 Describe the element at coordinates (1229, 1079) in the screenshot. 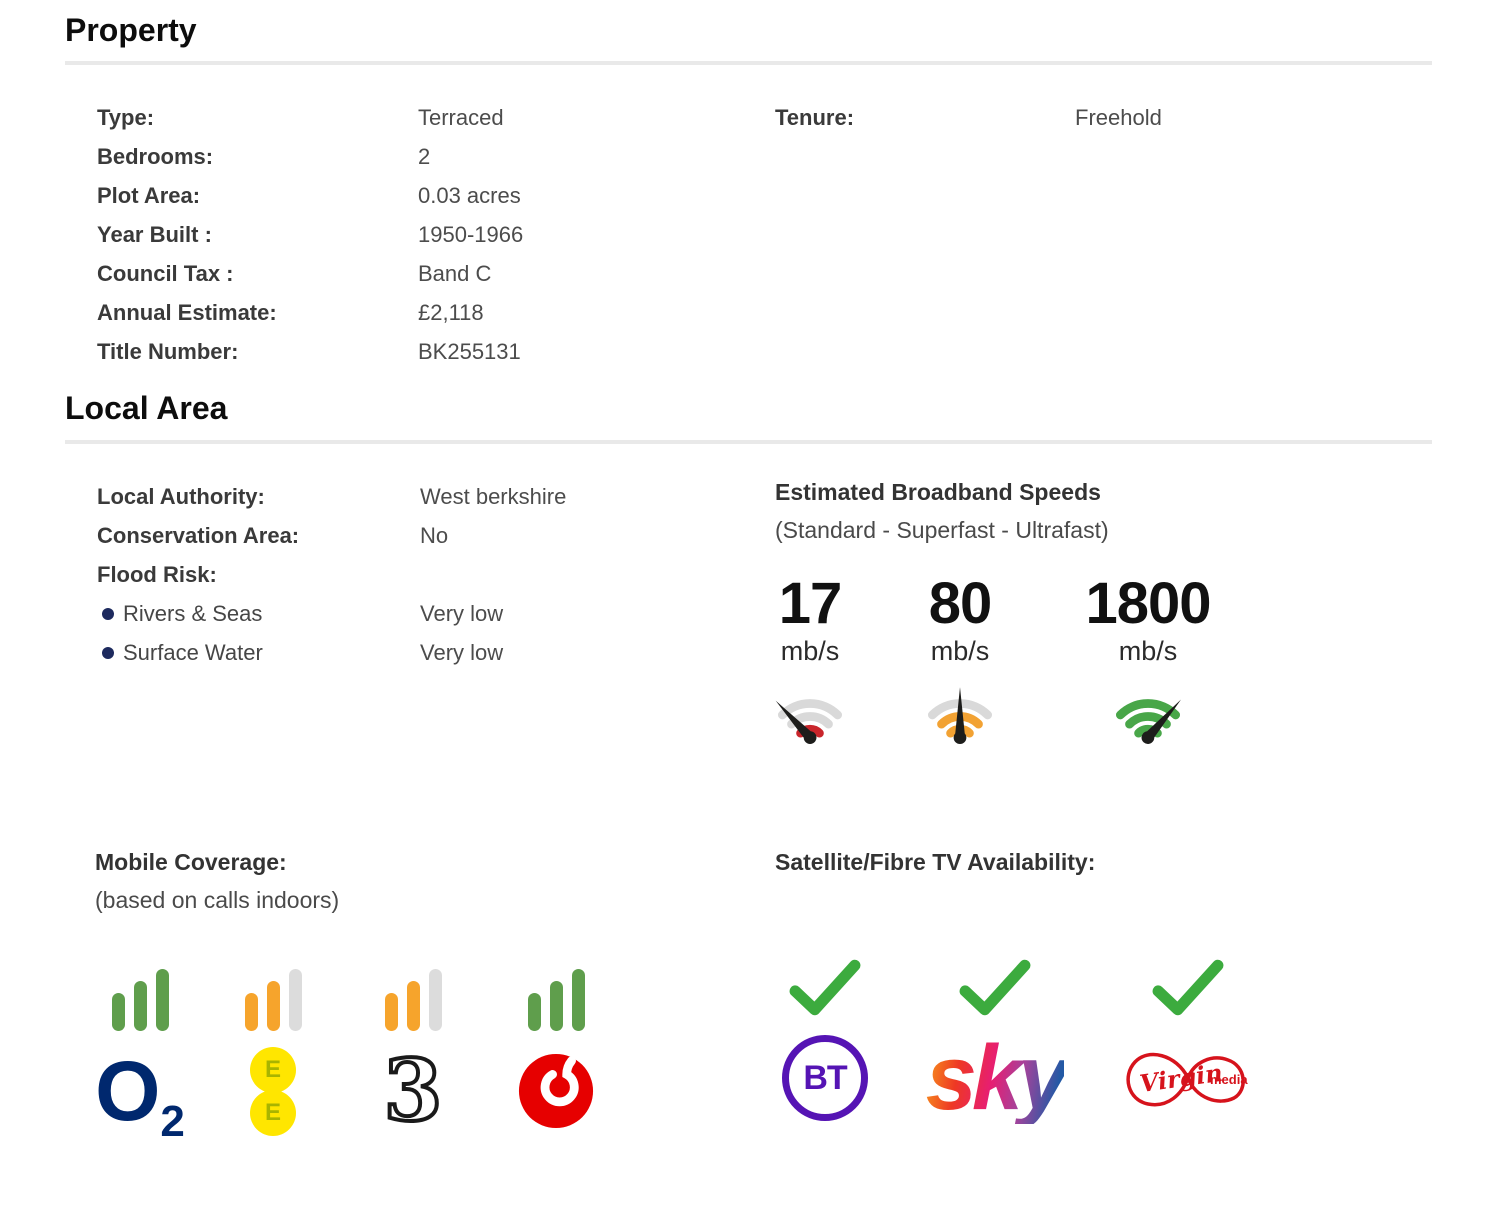

I see `virgin-logo-media-text: media` at that location.